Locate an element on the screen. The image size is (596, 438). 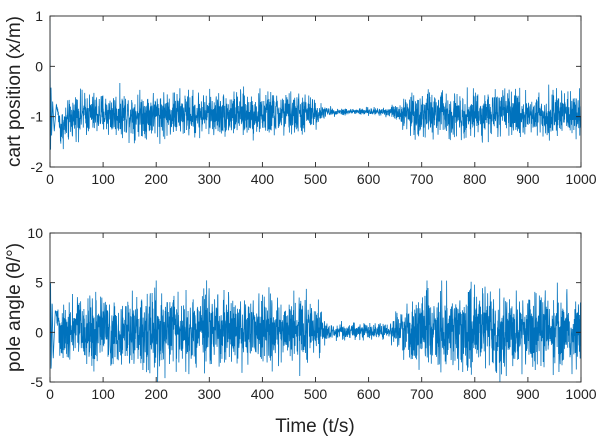
y-tick-label: 5 is located at coordinates (39, 283).